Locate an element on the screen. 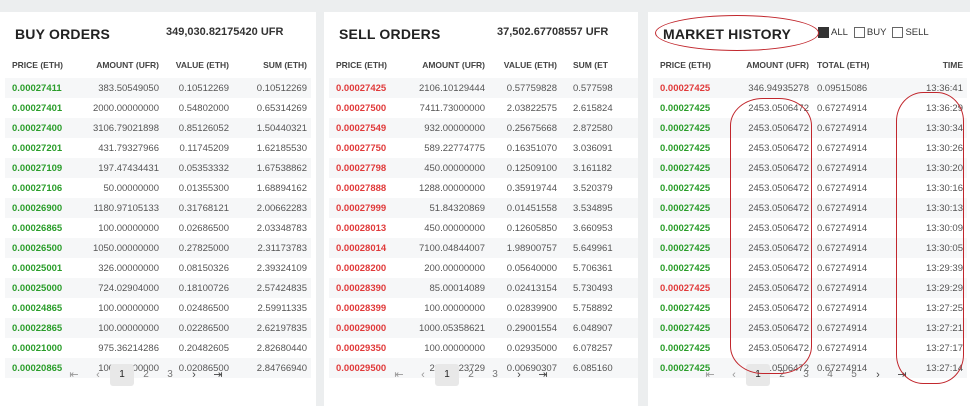  order-row: 0.00028390 85.00014089 0.02413154 5.730493 is located at coordinates (483, 288).